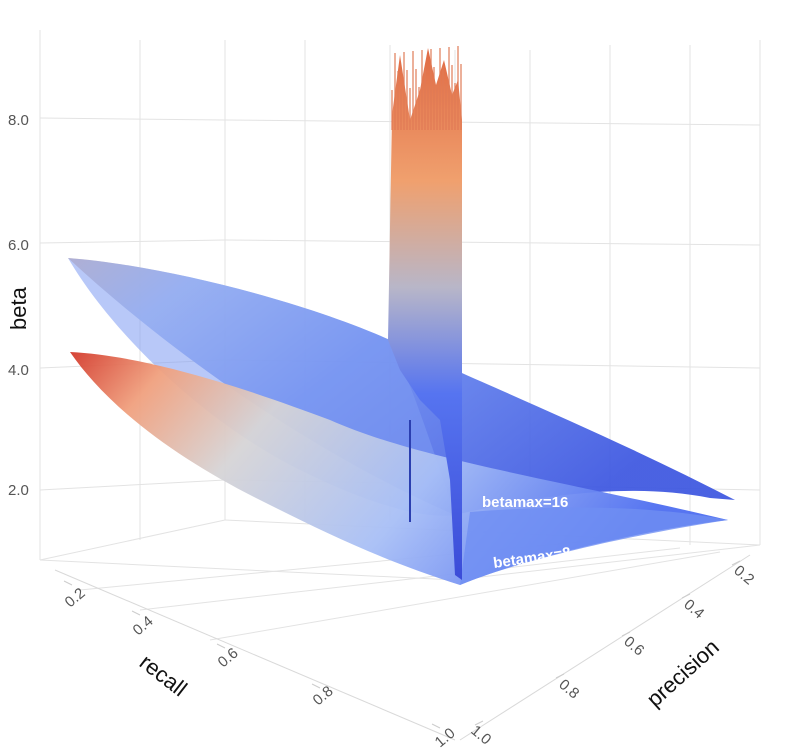  I want to click on z-axis-title: beta, so click(18, 308).